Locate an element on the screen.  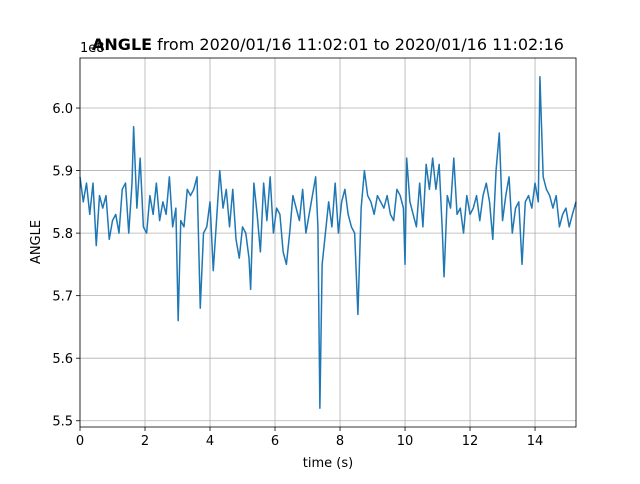
y-tick-label: 6.0 is located at coordinates (62, 109).